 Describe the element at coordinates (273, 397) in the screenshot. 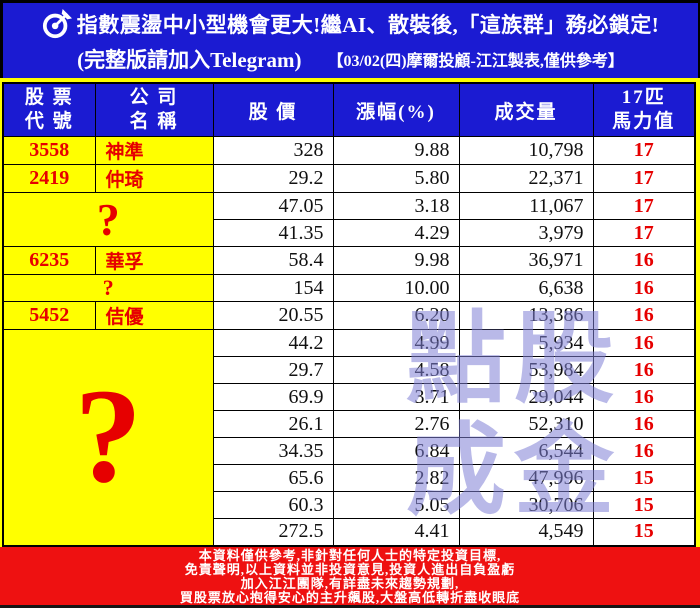

I see `price-cell: 69.9` at that location.